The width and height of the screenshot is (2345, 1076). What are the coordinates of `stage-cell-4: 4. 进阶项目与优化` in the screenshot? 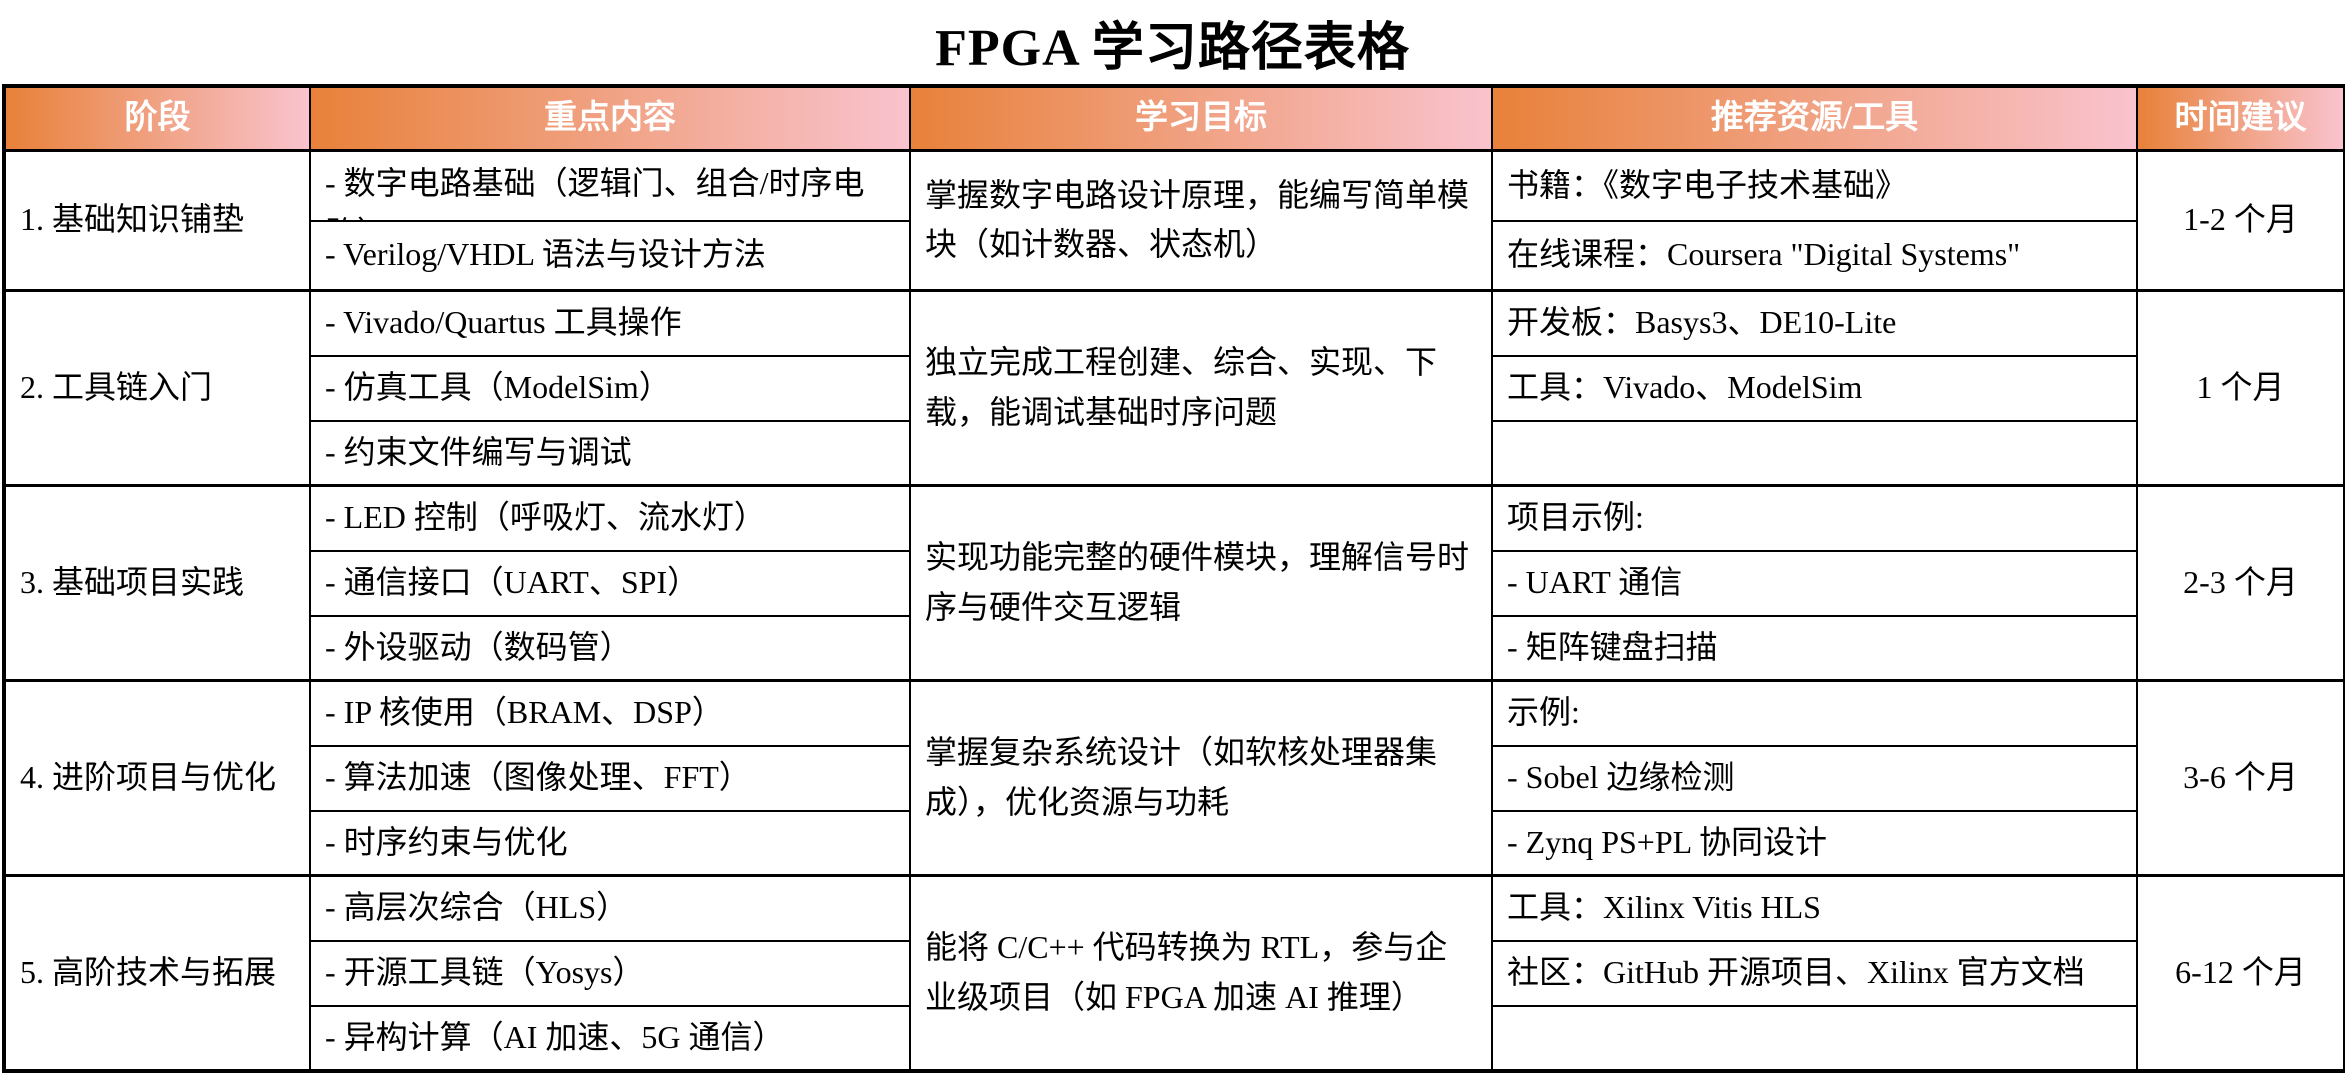 It's located at (157, 778).